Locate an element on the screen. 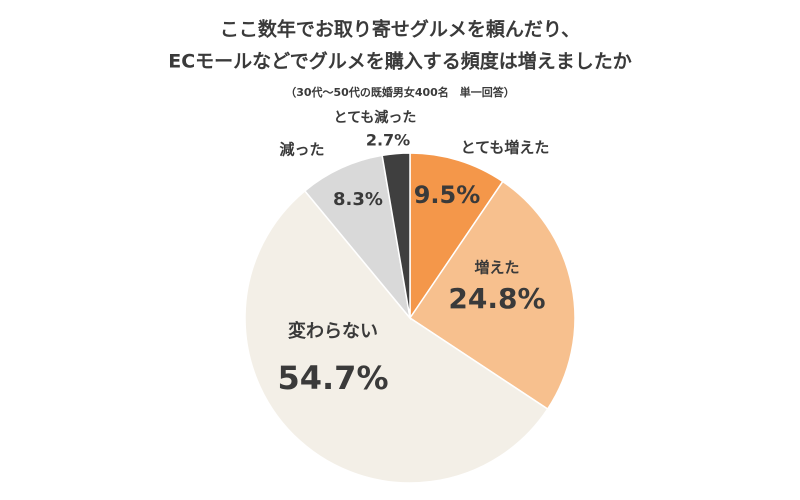  value-label: 9.5% is located at coordinates (447, 195).